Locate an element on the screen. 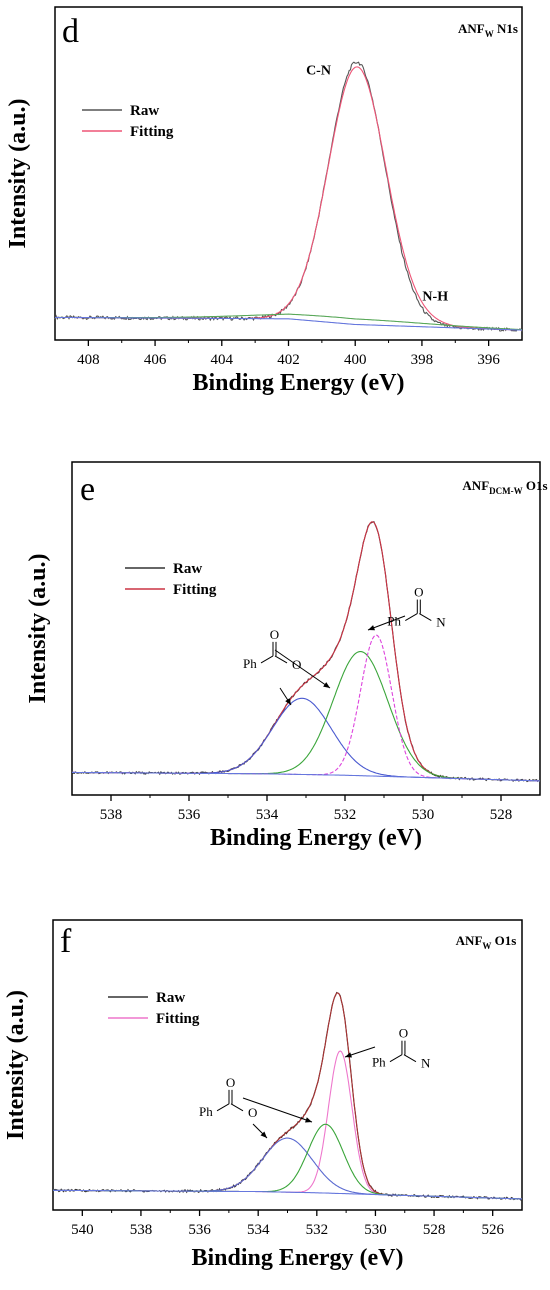  panel-title: ANFW O1s is located at coordinates (486, 942).